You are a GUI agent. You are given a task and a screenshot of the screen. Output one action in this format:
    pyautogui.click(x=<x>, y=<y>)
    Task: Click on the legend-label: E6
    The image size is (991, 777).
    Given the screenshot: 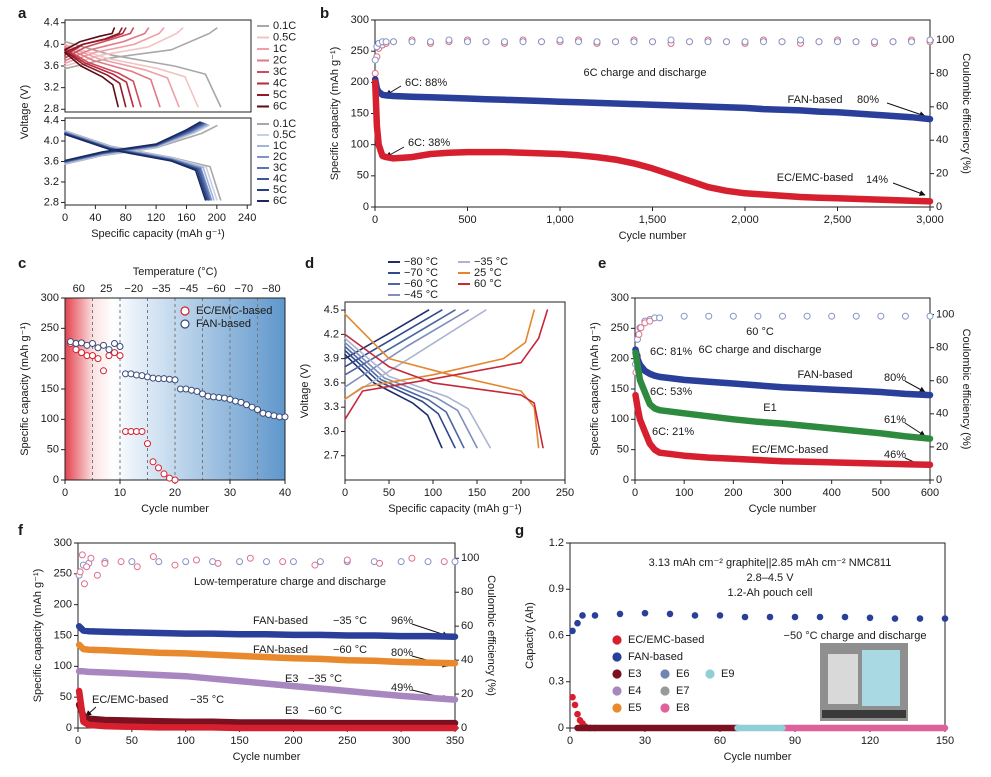 What is the action you would take?
    pyautogui.click(x=682, y=674)
    